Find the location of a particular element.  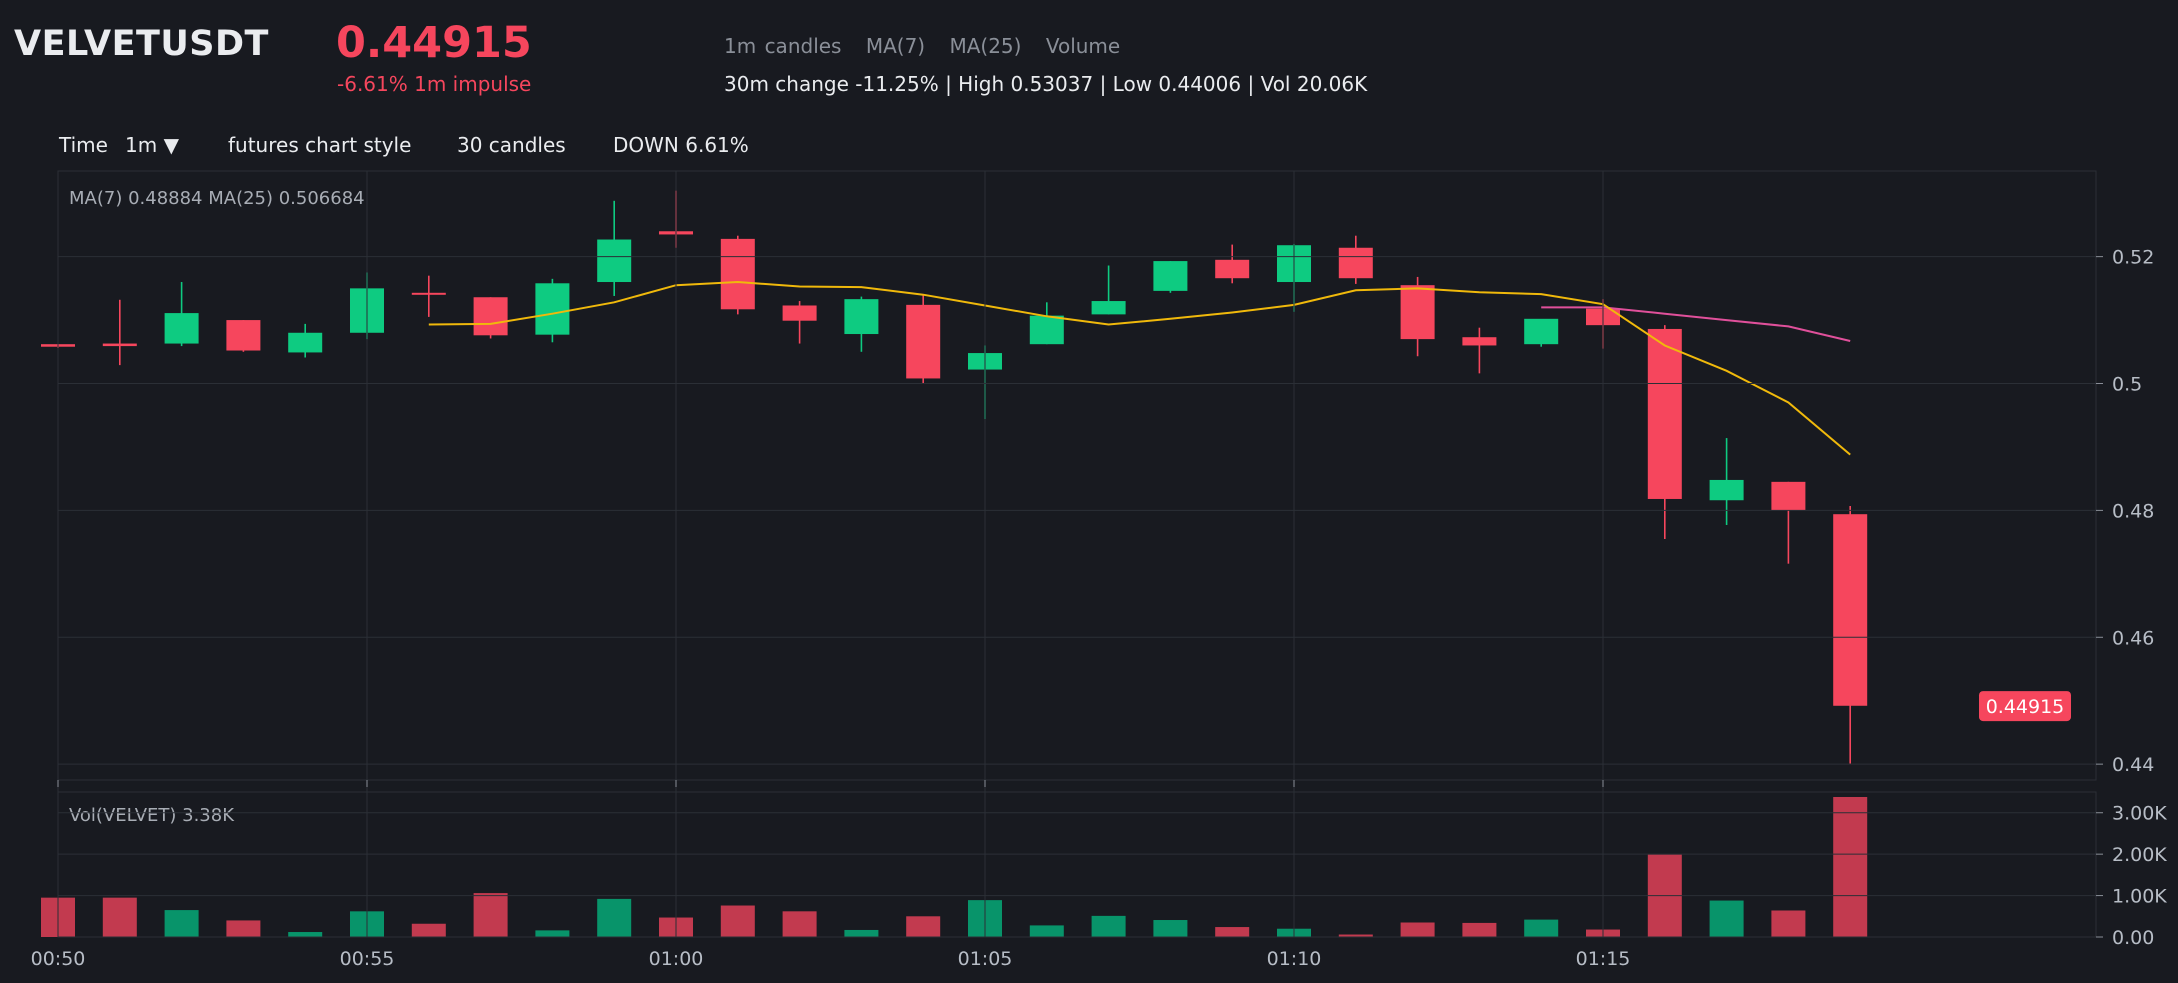

time-tick-label: 01:15 is located at coordinates (1603, 959).